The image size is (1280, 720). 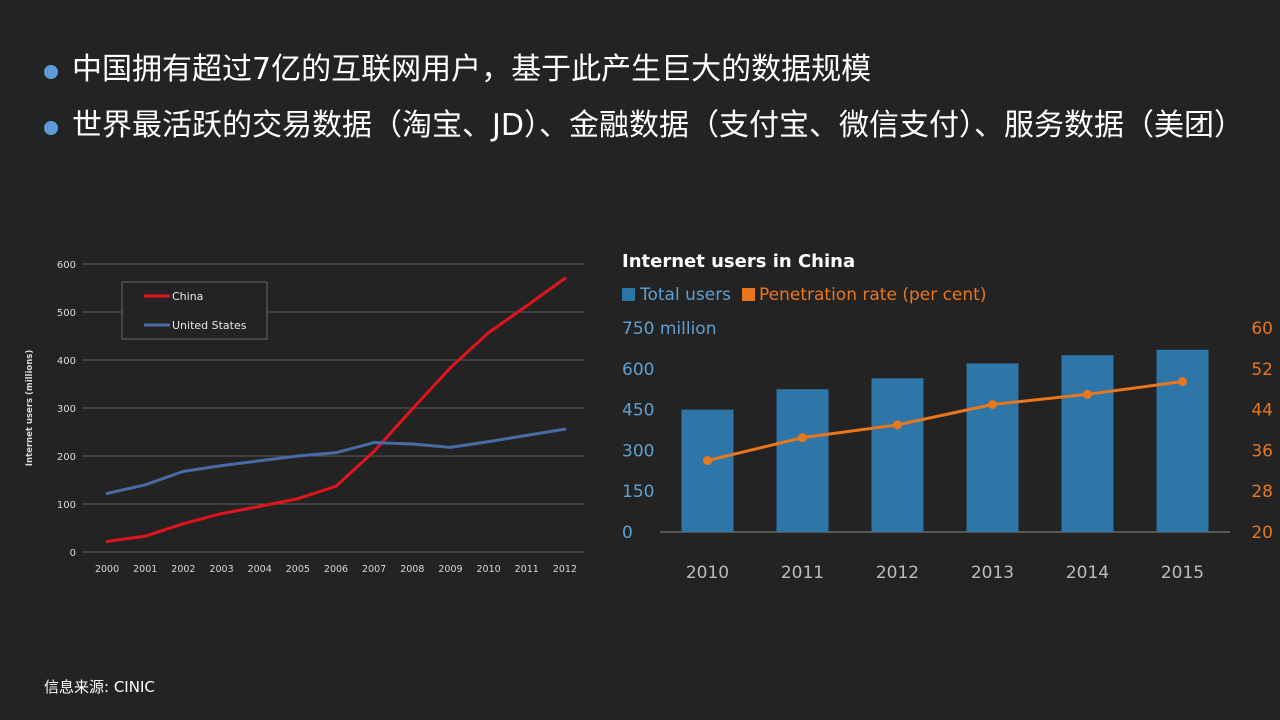 What do you see at coordinates (1262, 492) in the screenshot?
I see `y-tick-label-right: 28` at bounding box center [1262, 492].